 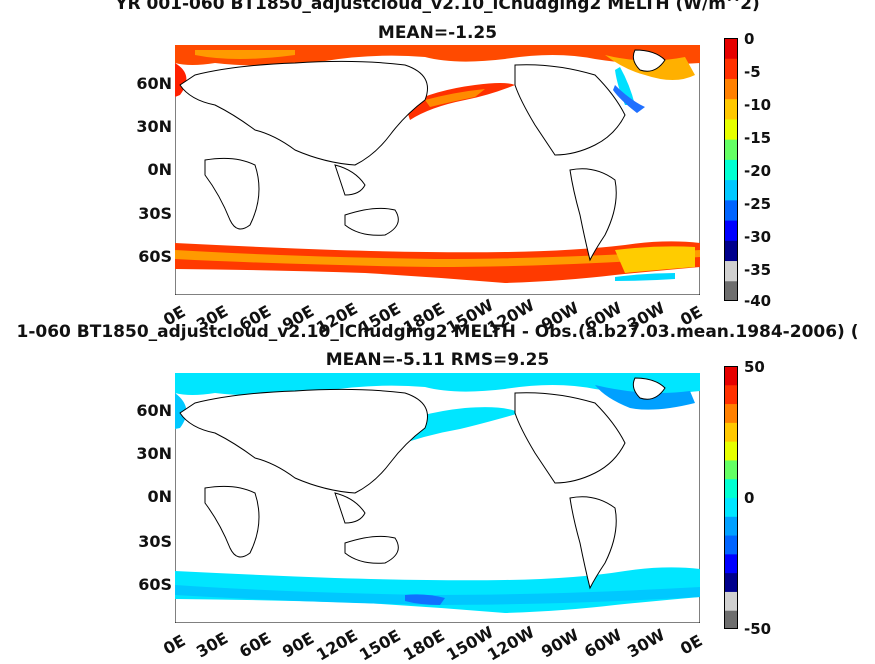 What do you see at coordinates (155, 213) in the screenshot?
I see `top-ytick: 30S` at bounding box center [155, 213].